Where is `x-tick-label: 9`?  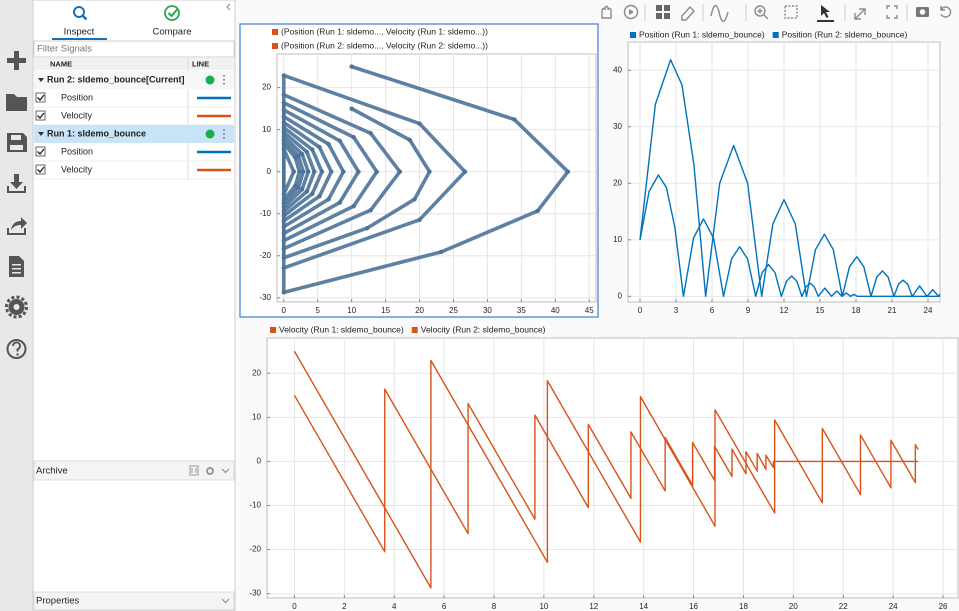 x-tick-label: 9 is located at coordinates (748, 310).